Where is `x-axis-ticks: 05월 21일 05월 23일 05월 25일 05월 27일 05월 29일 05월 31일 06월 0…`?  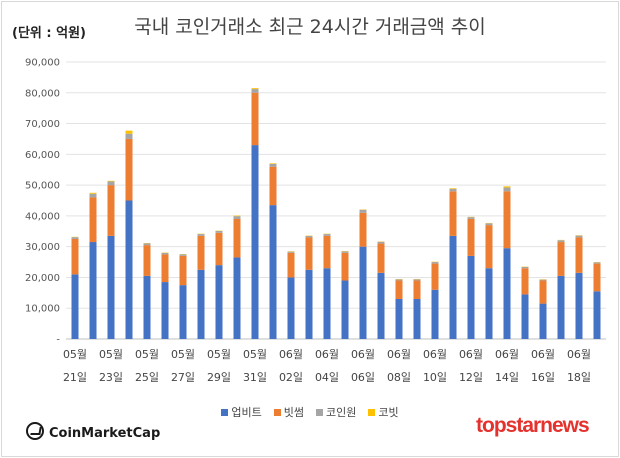
x-axis-ticks: 05월 21일 05월 23일 05월 25일 05월 27일 05월 29일 05월 31일 06월 0… is located at coordinates (327, 366).